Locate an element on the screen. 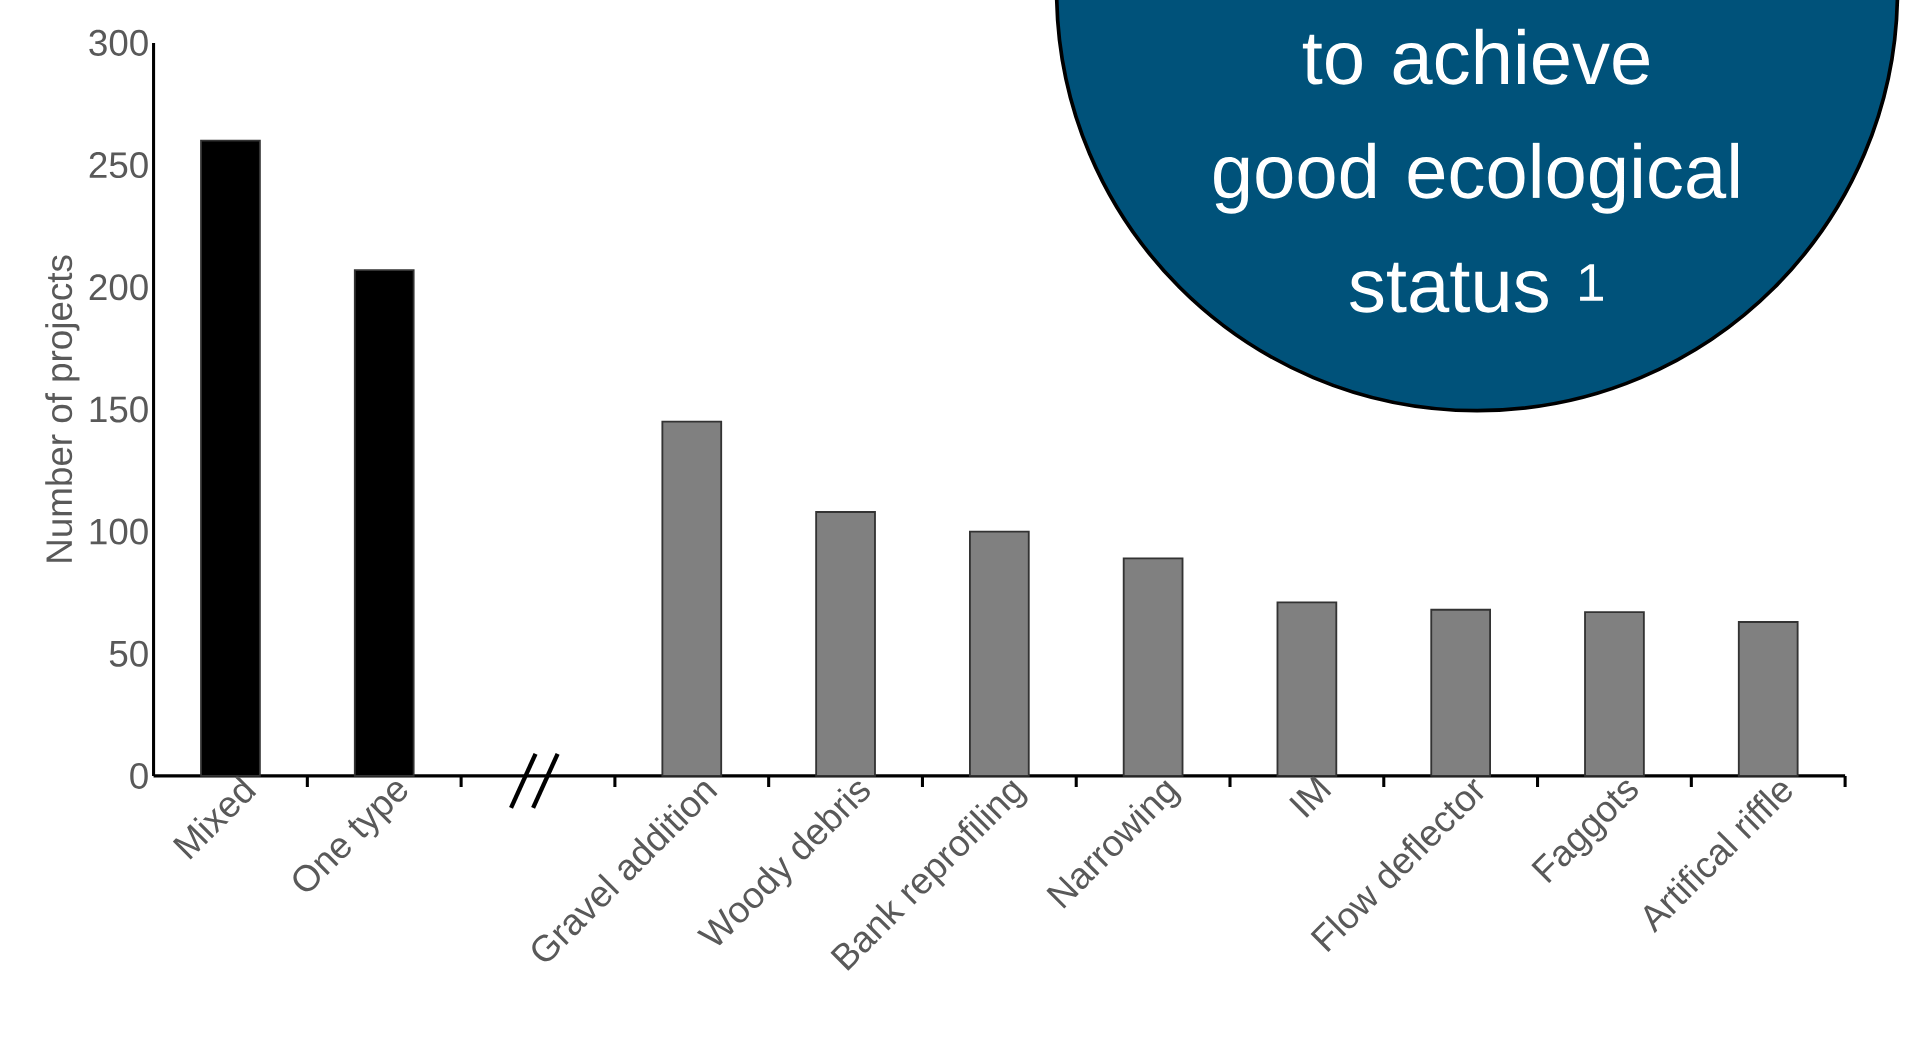  y-tick-label: 150 is located at coordinates (119, 409).